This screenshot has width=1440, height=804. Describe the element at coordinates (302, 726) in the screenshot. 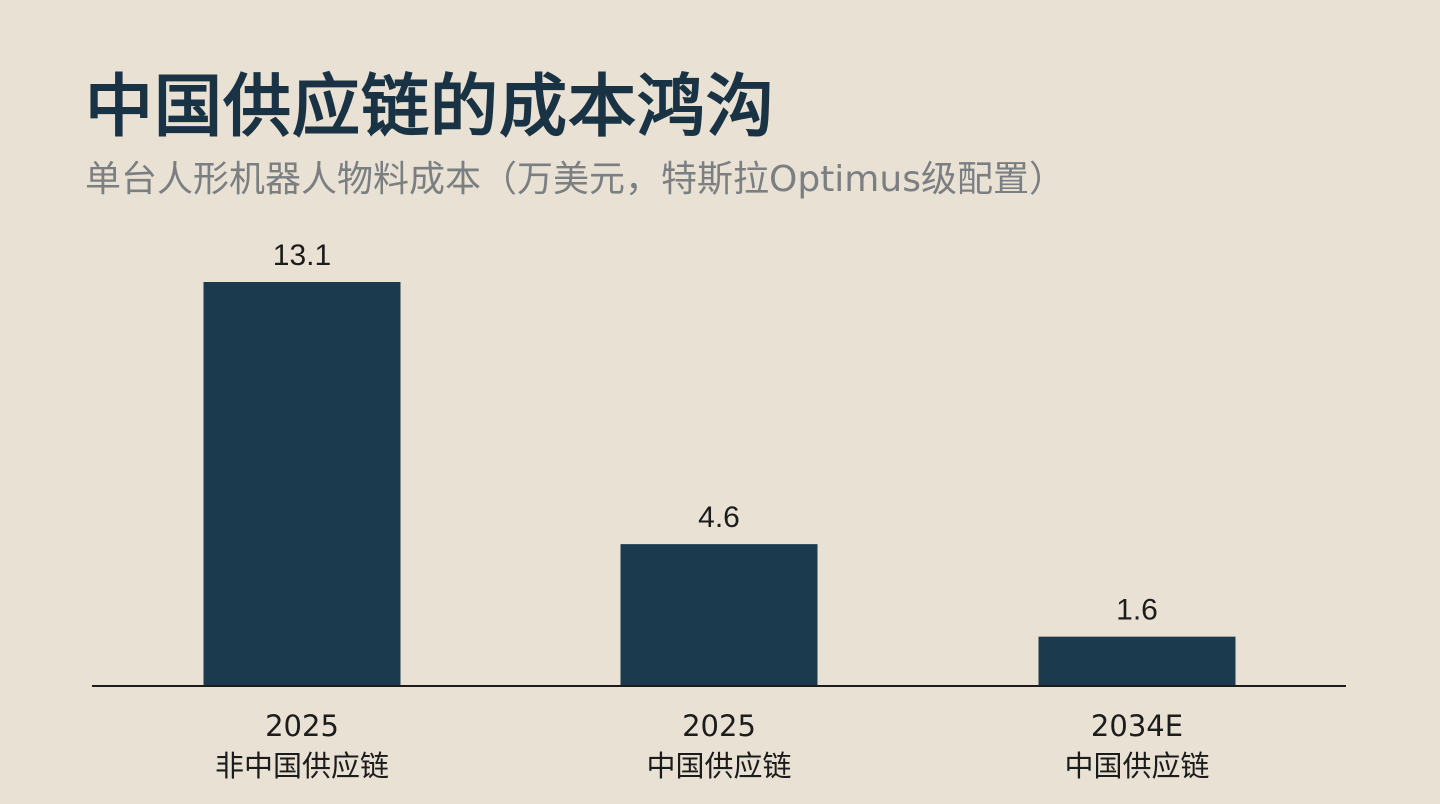

I see `category-label-1-line-1: 2025` at that location.